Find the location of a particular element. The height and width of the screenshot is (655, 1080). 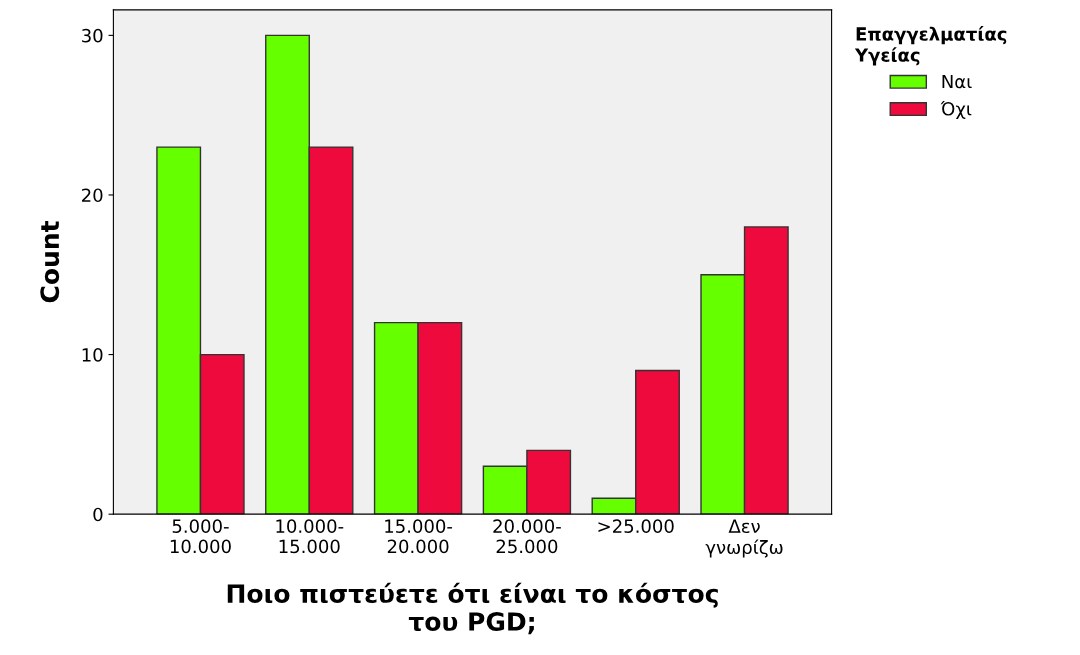

x-tick-label: 5.000- 10.000 is located at coordinates (200, 536).